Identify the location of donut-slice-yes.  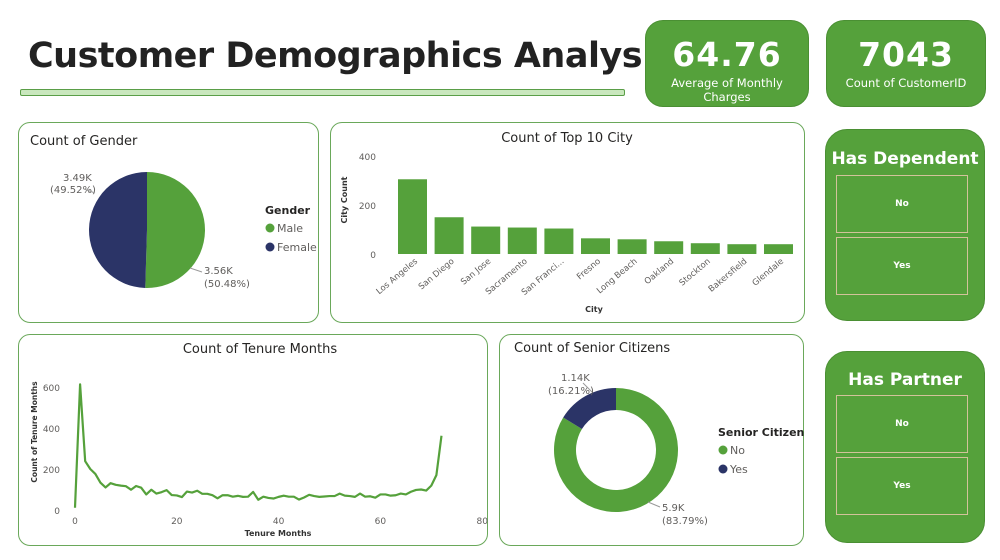
(589, 409).